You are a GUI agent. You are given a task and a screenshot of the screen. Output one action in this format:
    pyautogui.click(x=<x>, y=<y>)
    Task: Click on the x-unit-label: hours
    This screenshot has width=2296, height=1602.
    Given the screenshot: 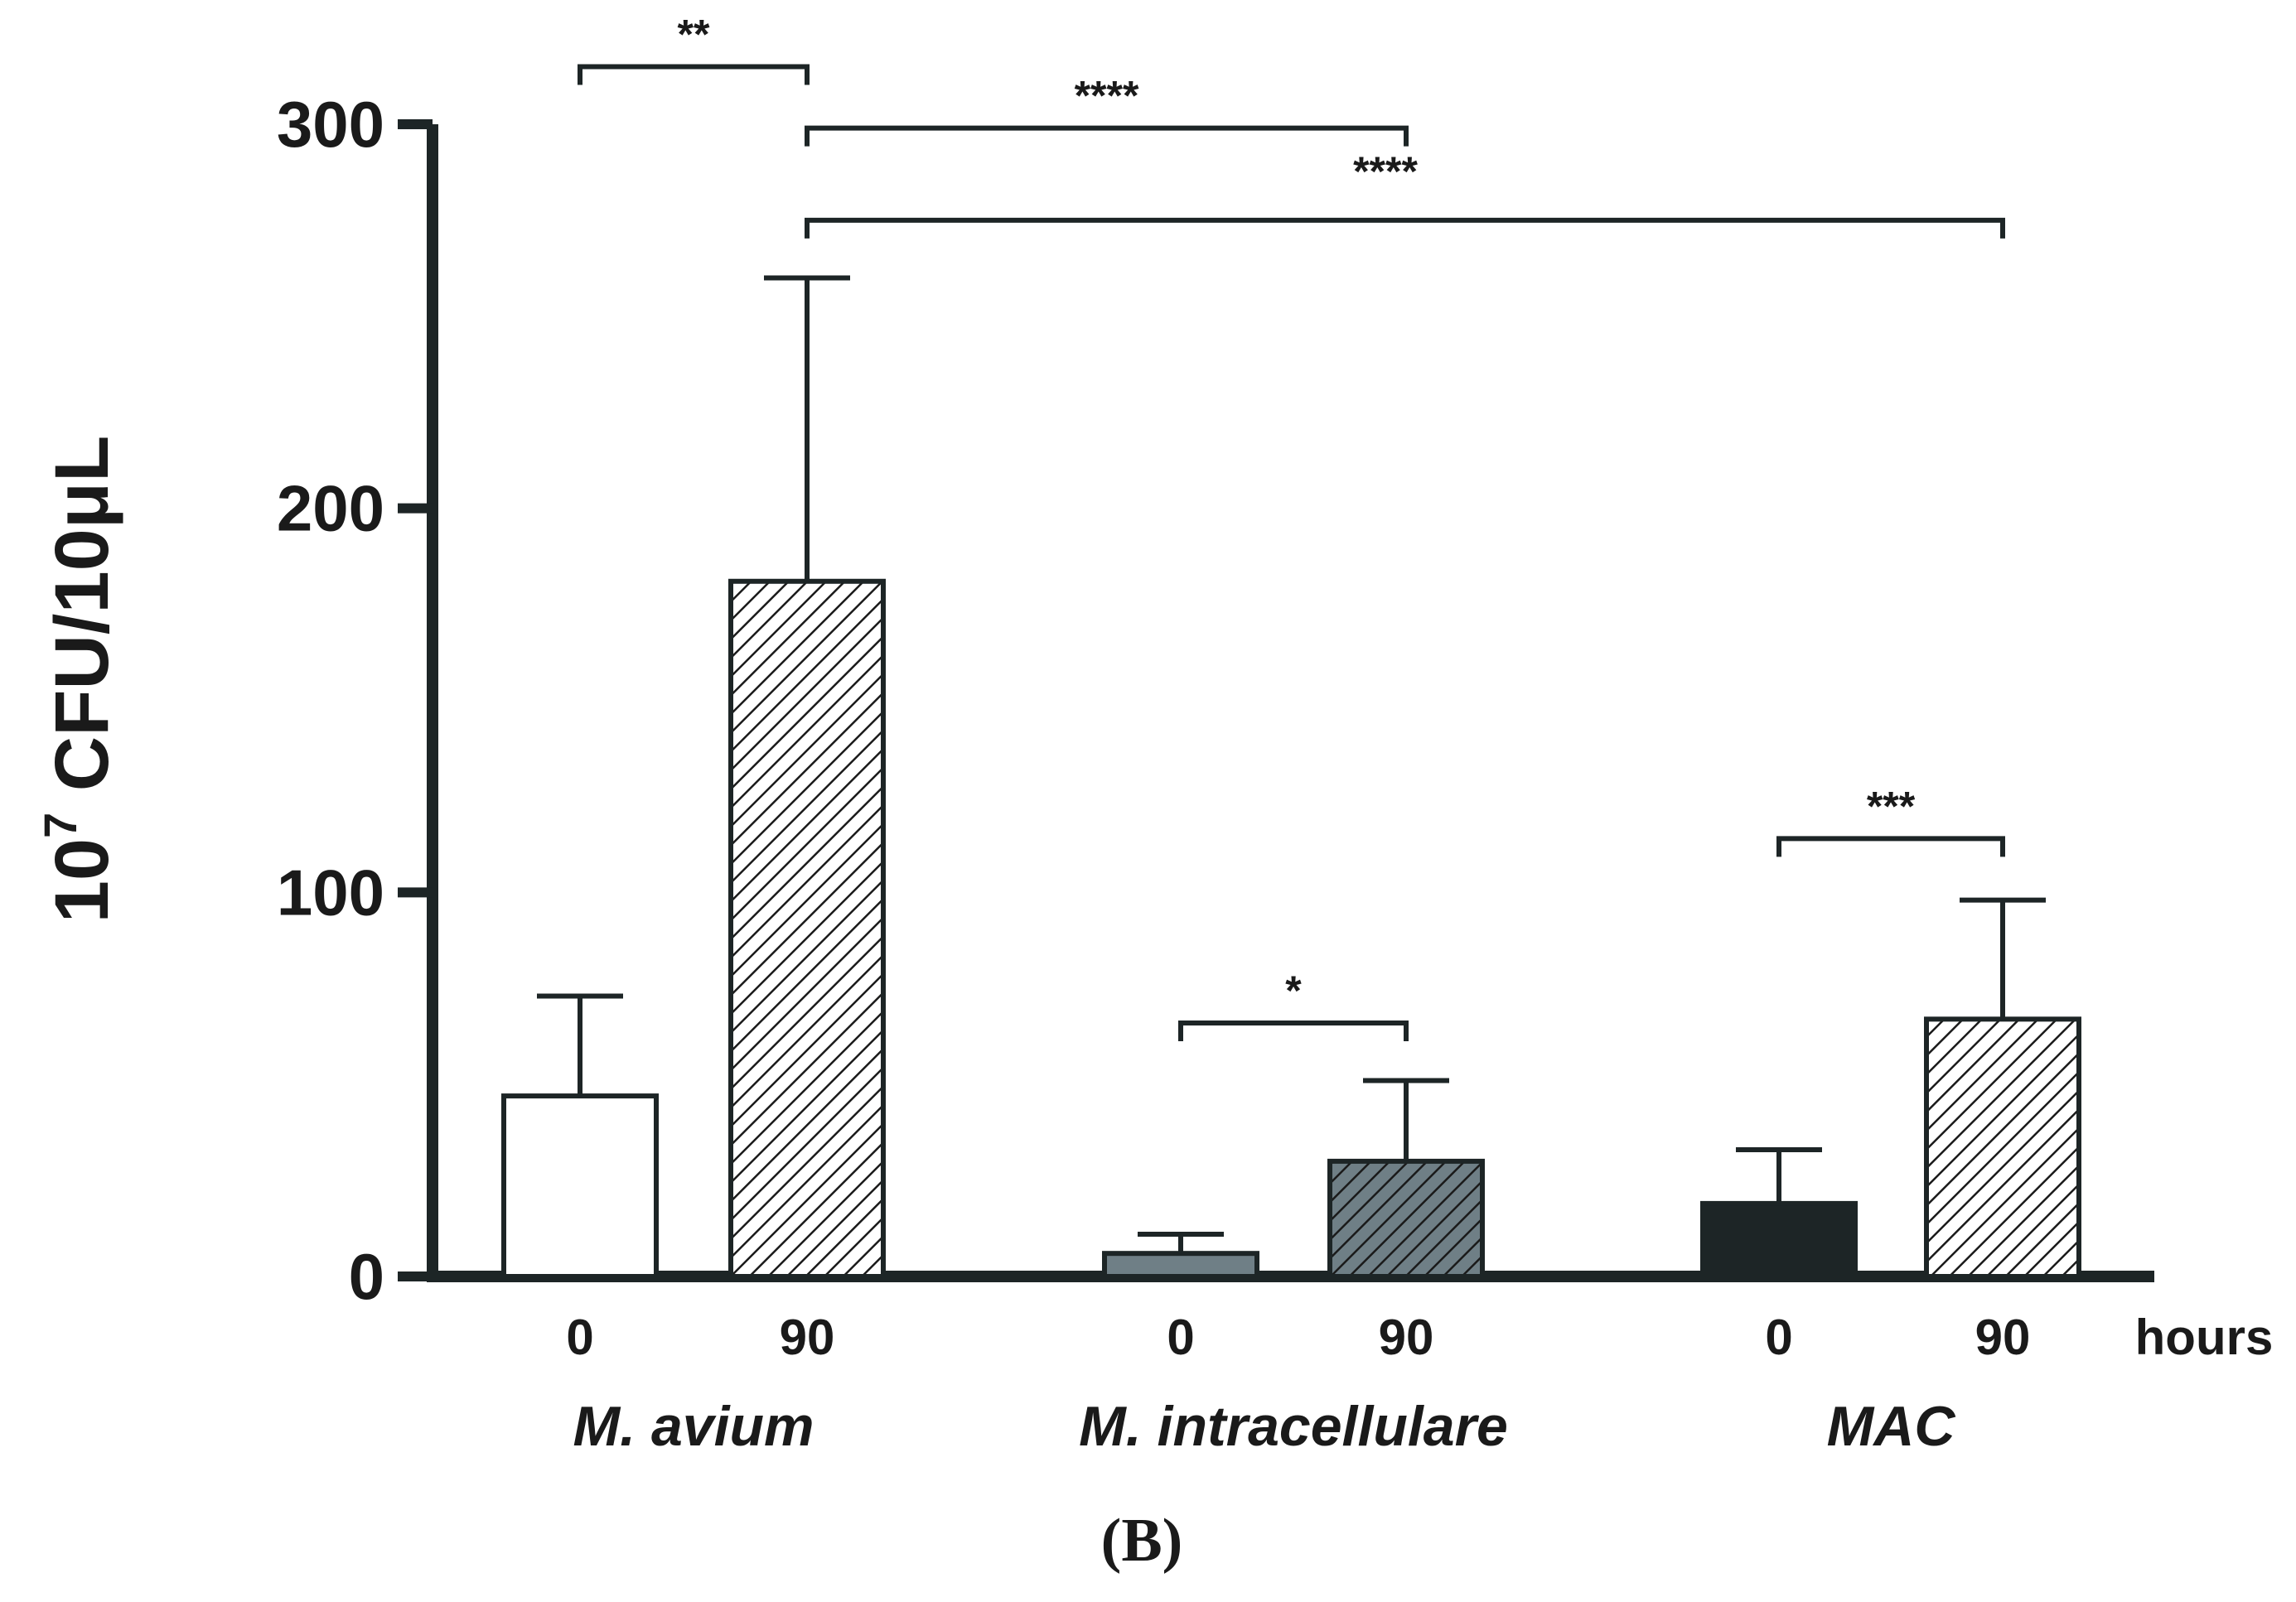 What is the action you would take?
    pyautogui.click(x=2205, y=1337)
    